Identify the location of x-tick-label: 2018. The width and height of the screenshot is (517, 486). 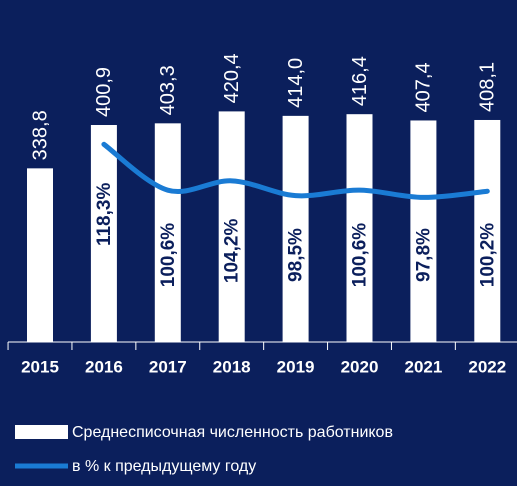
(232, 366).